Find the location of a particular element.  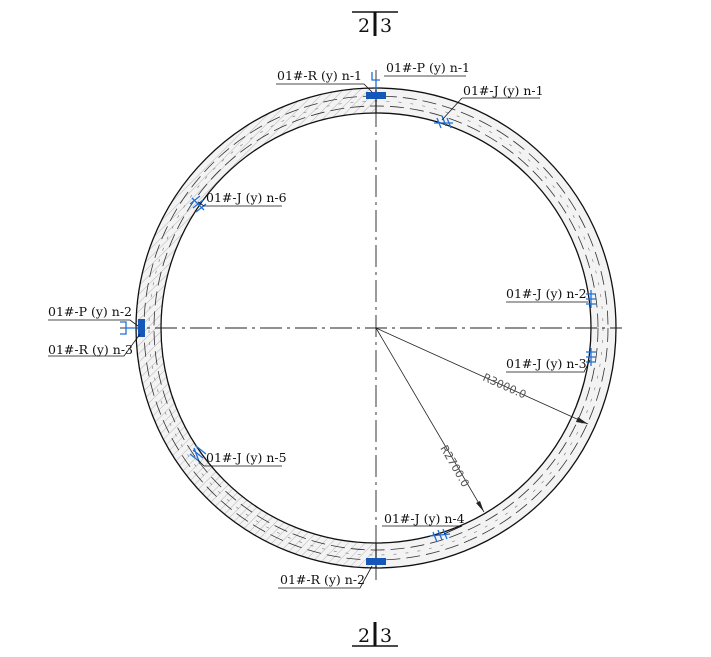

inner-radius-arrow is located at coordinates (480, 506).